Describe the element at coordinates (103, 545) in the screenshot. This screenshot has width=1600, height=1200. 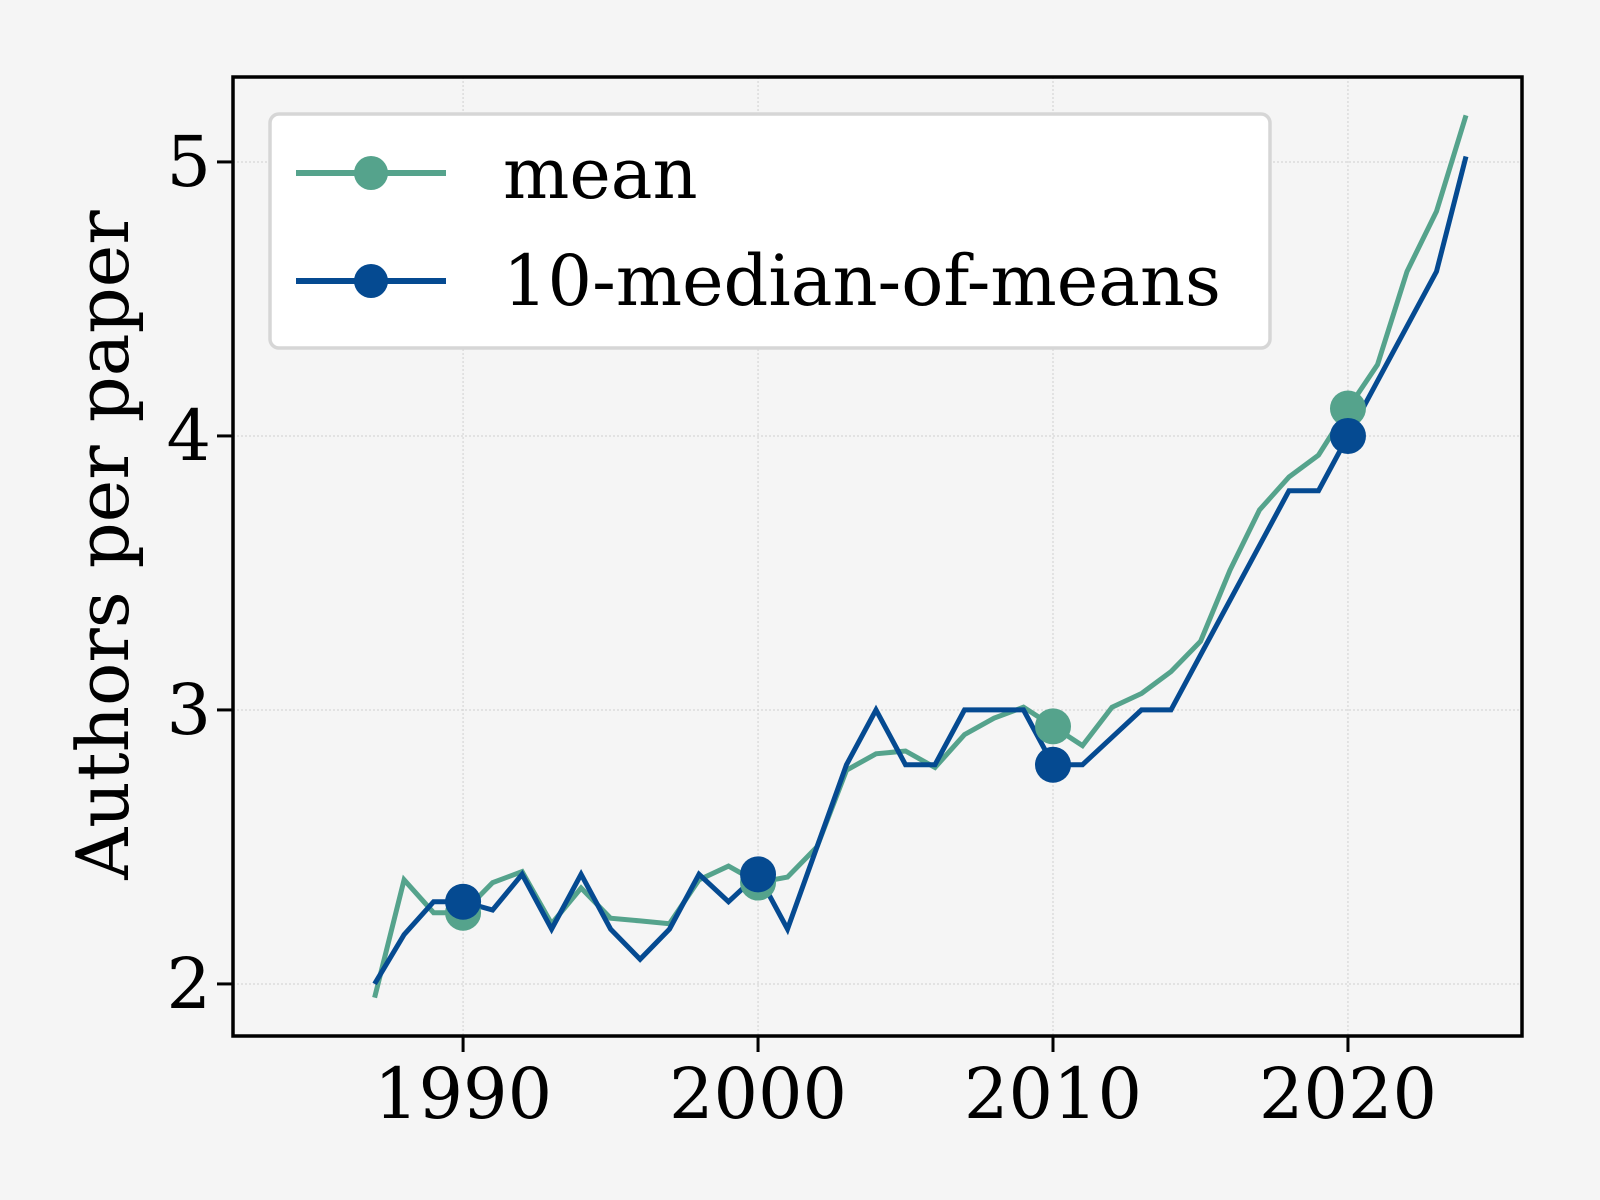
I see `y-axis-label: Authors per paper` at that location.